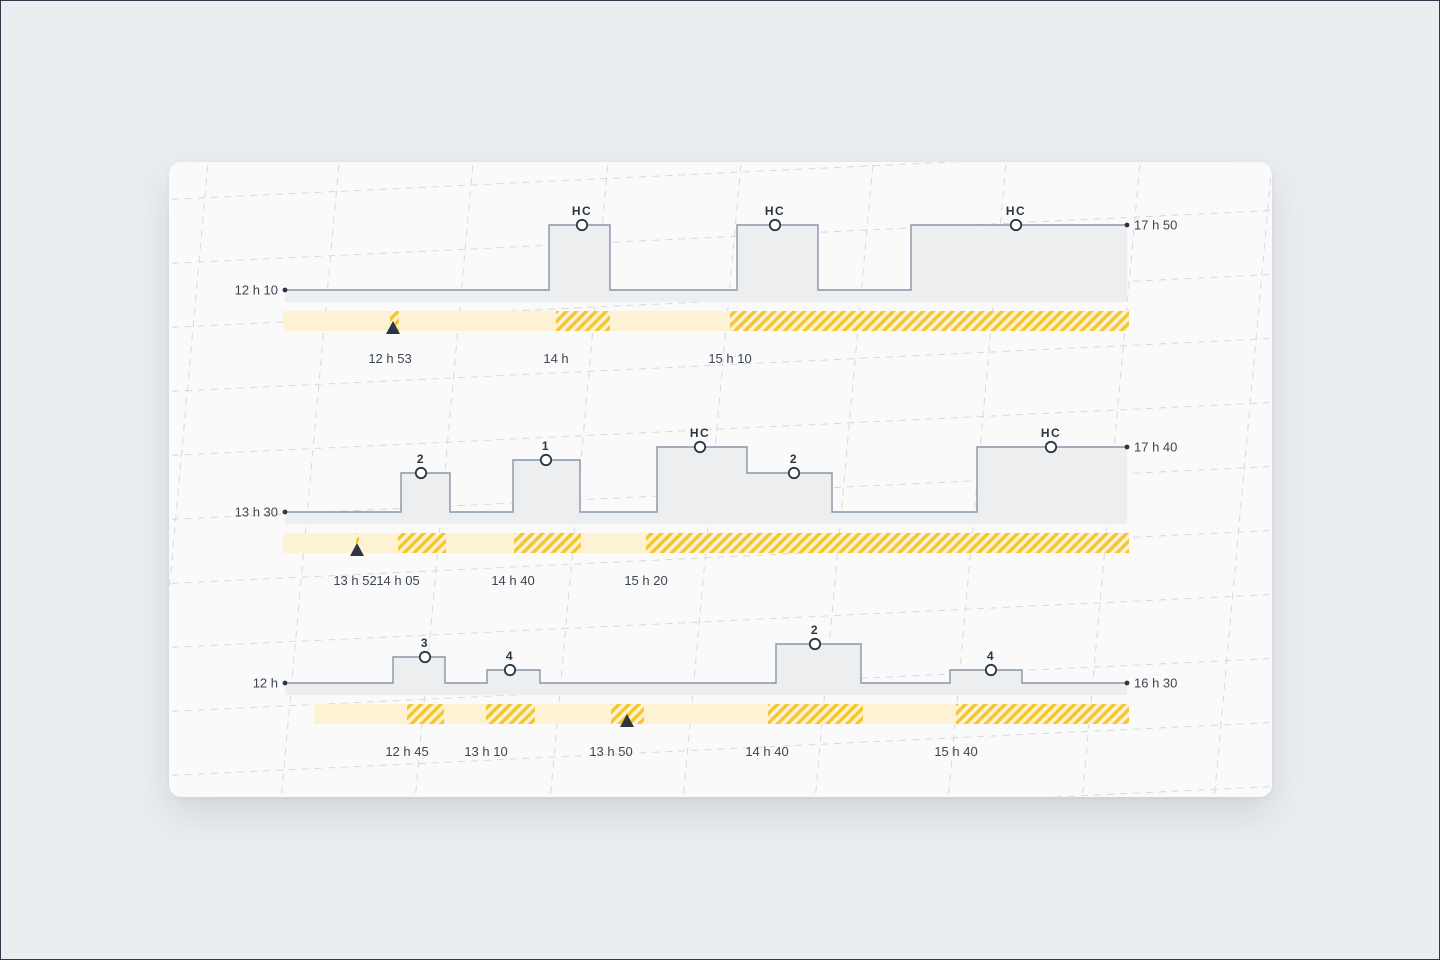 The width and height of the screenshot is (1440, 960). What do you see at coordinates (256, 290) in the screenshot?
I see `start-time-label: 12 h 10` at bounding box center [256, 290].